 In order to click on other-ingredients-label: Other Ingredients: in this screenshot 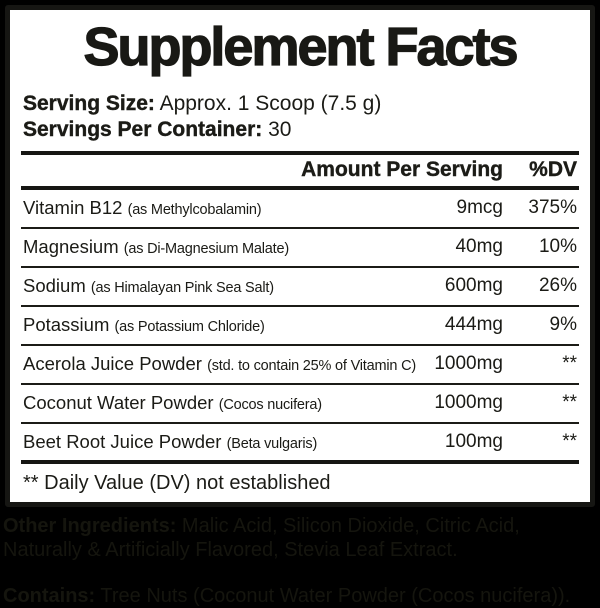, I will do `click(90, 526)`.